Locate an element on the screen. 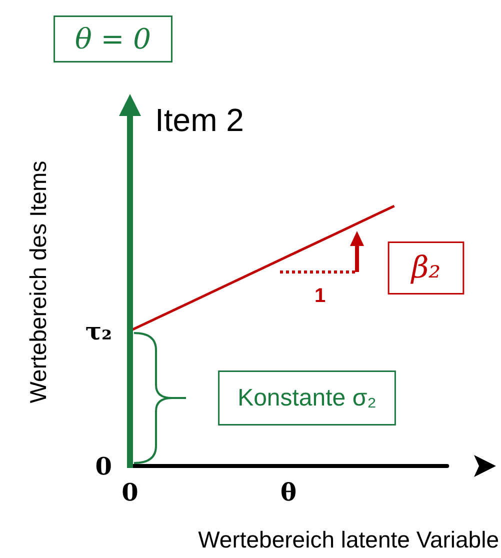  text: 0 is located at coordinates (103, 466).